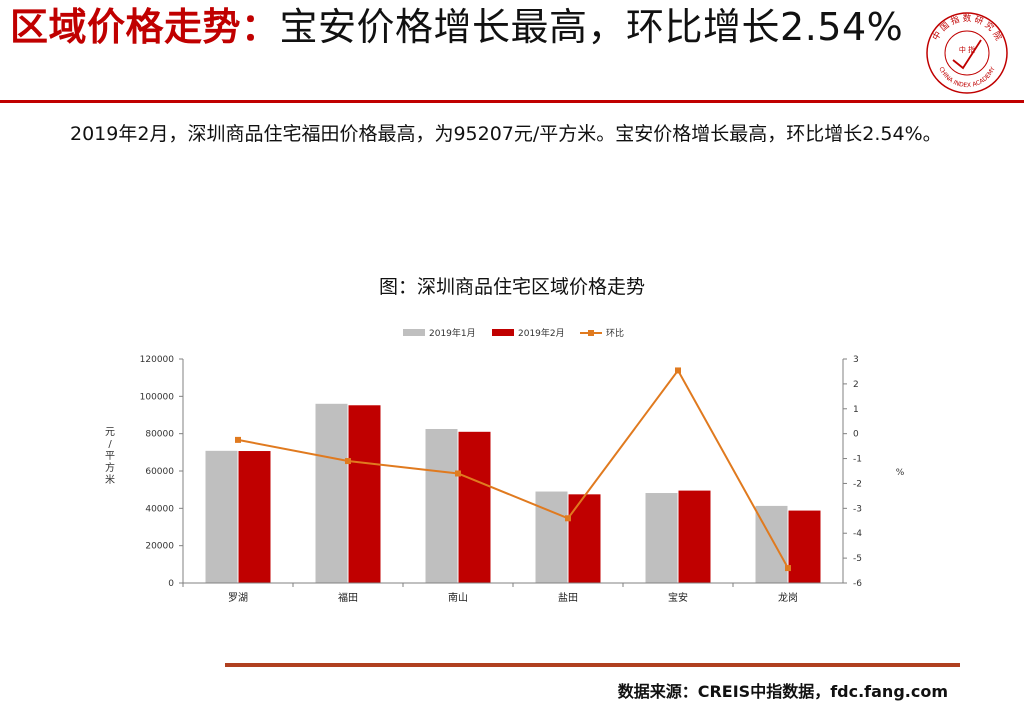  What do you see at coordinates (458, 597) in the screenshot?
I see `x-tick-label: 南山` at bounding box center [458, 597].